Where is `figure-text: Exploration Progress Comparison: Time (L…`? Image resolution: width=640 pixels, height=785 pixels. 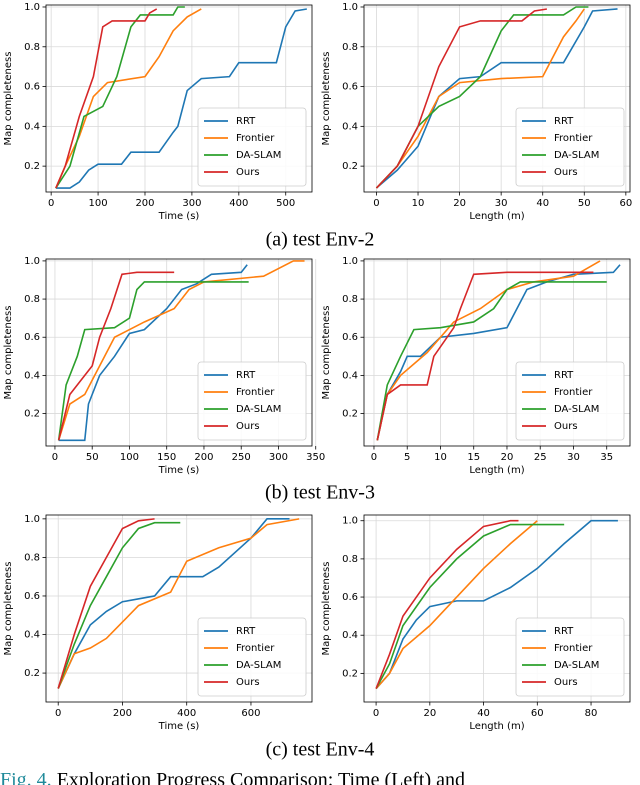 figure-text: Exploration Progress Comparison: Time (L… is located at coordinates (261, 777).